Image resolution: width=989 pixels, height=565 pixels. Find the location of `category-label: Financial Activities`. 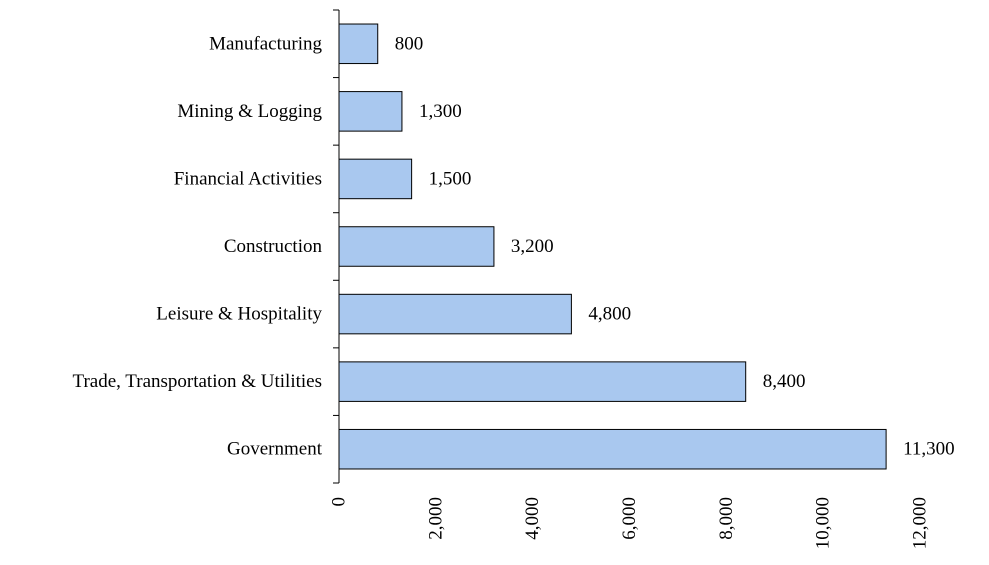

category-label: Financial Activities is located at coordinates (248, 178).